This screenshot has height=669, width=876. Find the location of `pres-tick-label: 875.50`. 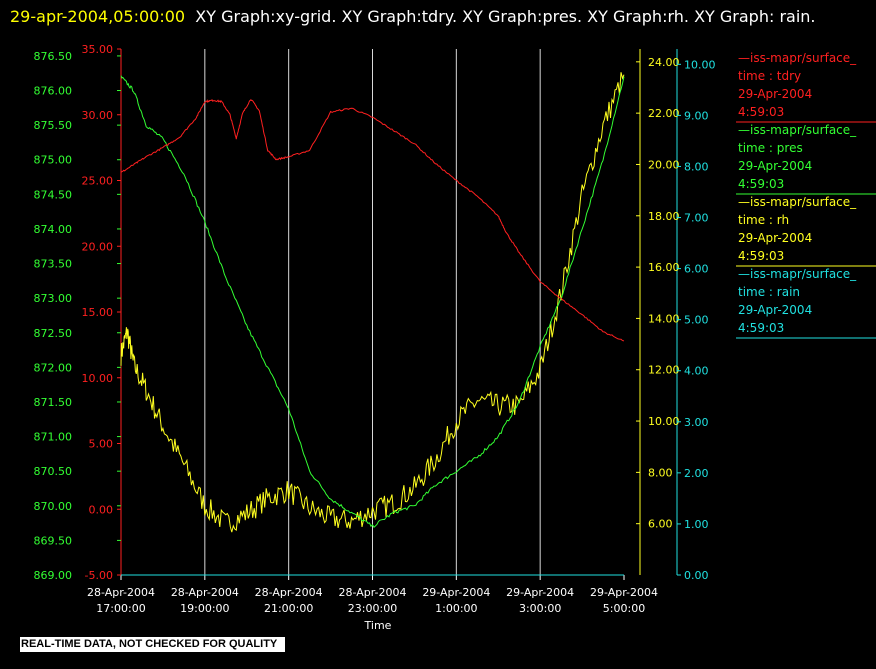

pres-tick-label: 875.50 is located at coordinates (53, 125).